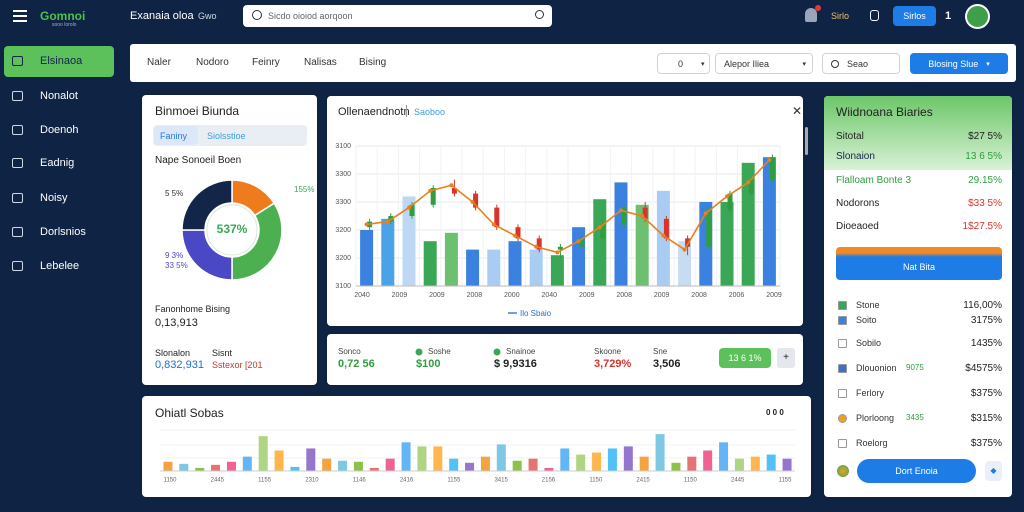 The width and height of the screenshot is (1024, 512). What do you see at coordinates (786, 358) in the screenshot?
I see `plus-button: +` at bounding box center [786, 358].